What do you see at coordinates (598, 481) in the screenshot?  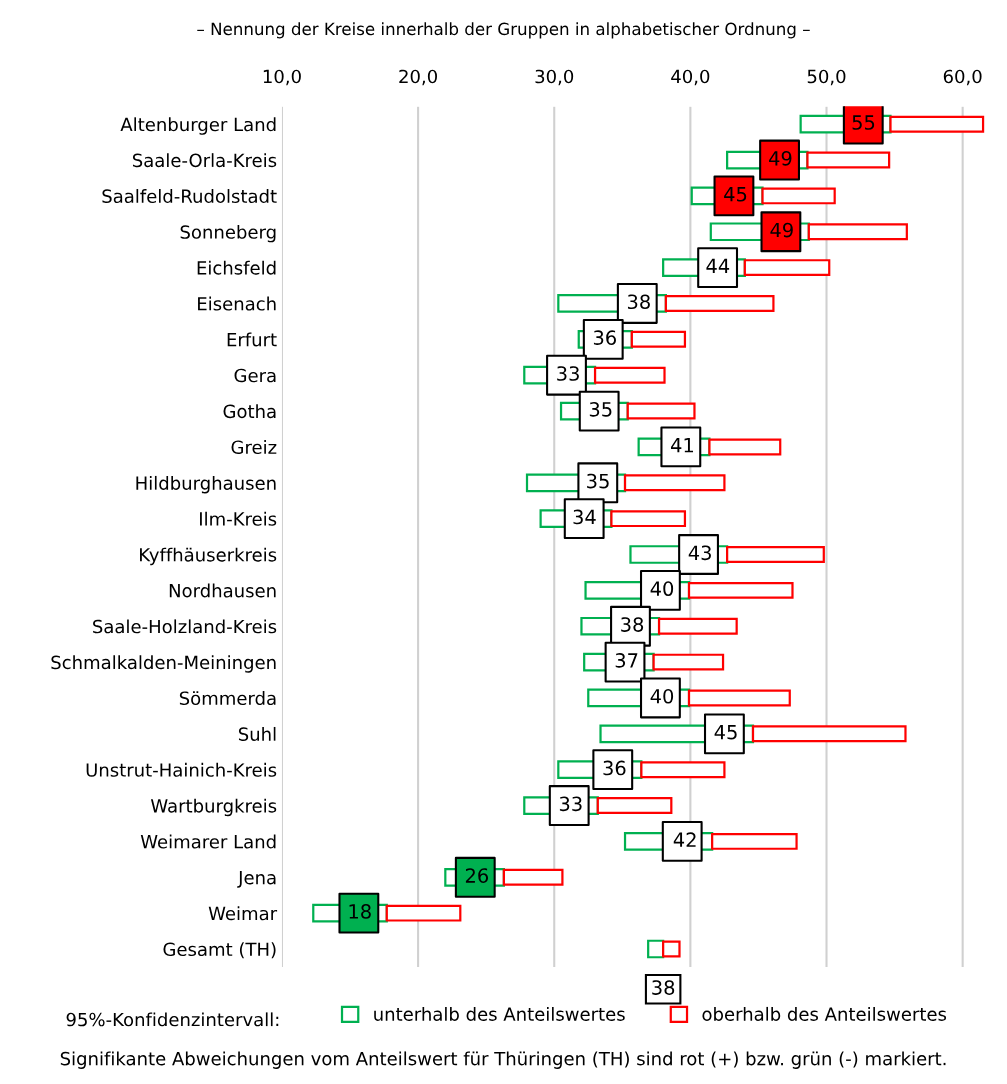 I see `data-label: 35` at bounding box center [598, 481].